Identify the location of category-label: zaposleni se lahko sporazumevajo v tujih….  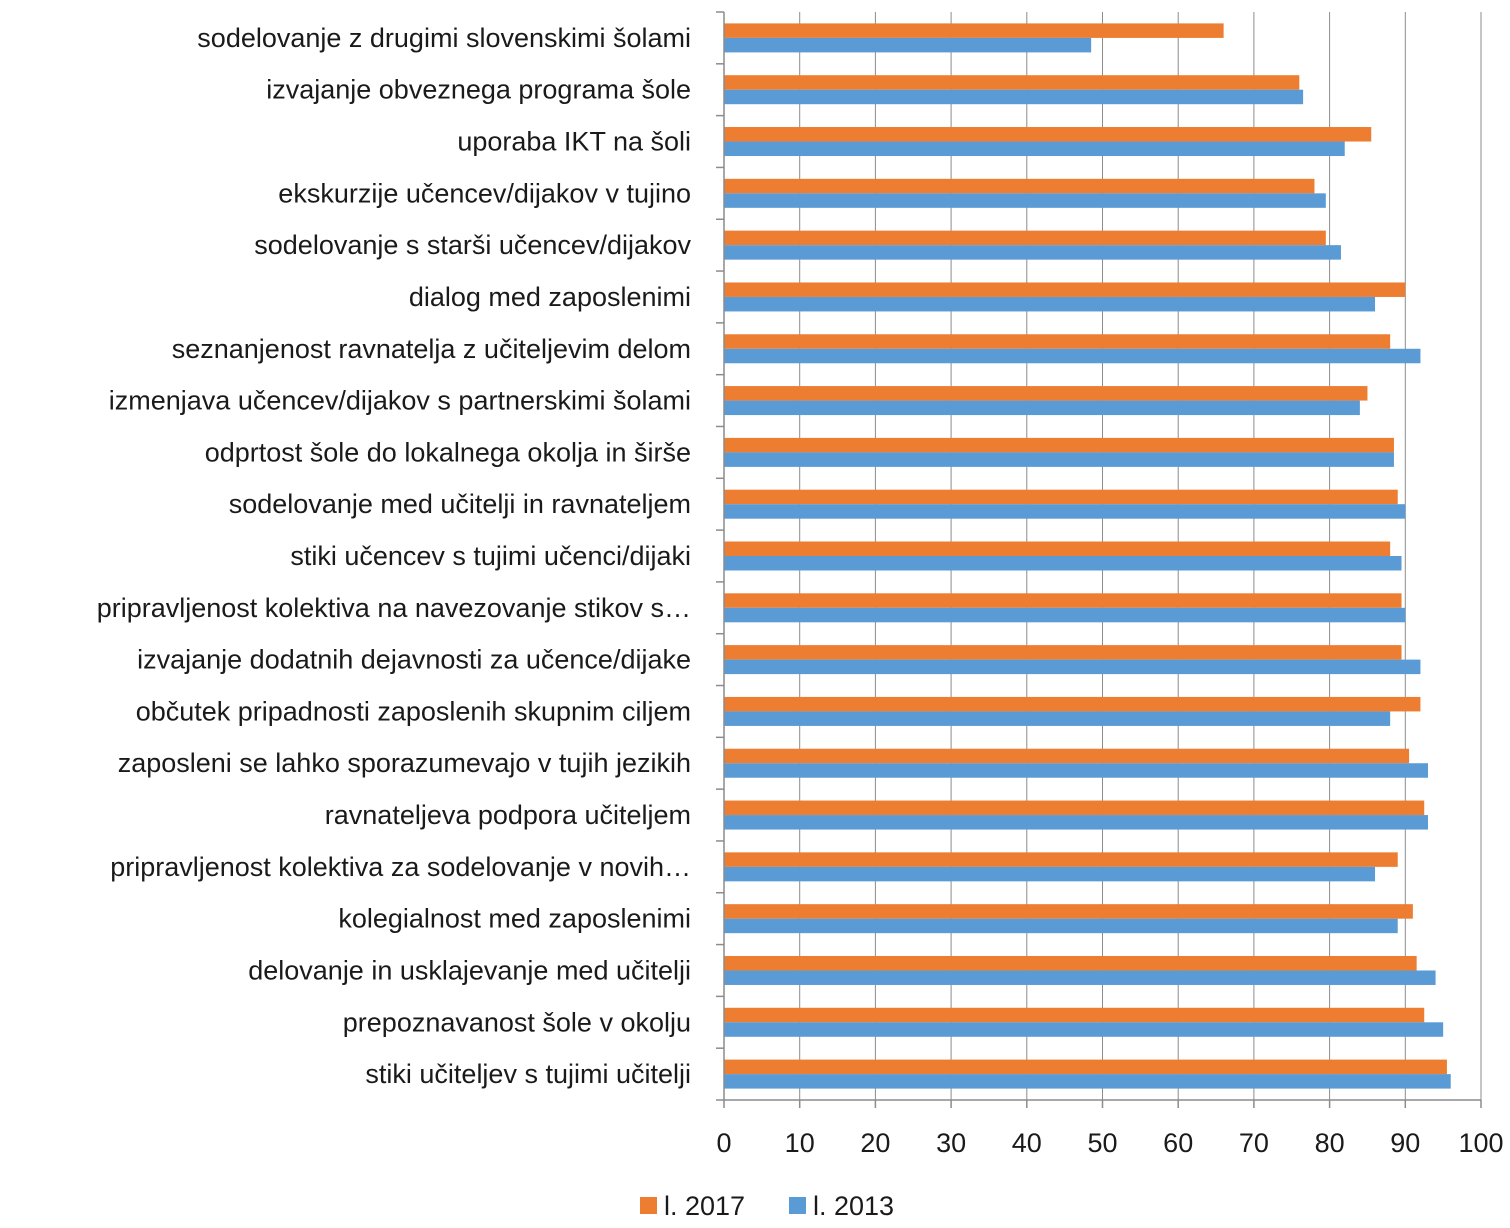
(404, 763).